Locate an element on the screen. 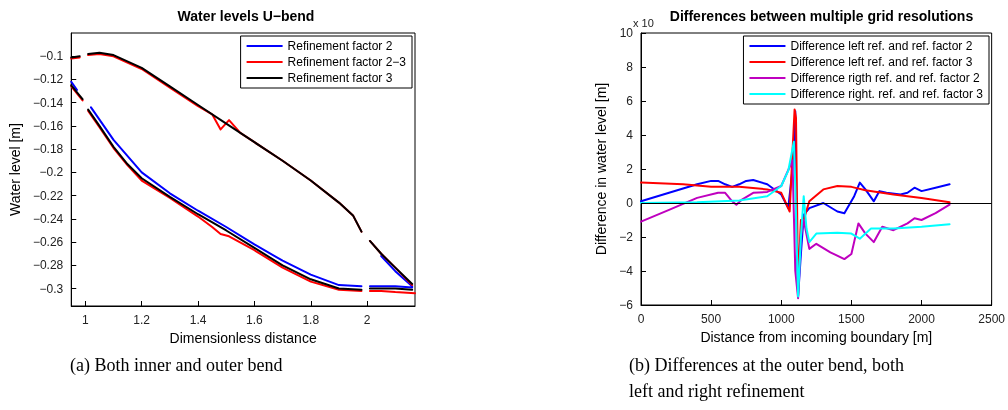 The width and height of the screenshot is (1008, 410). legend-label: Refinement factor 3 is located at coordinates (340, 78).